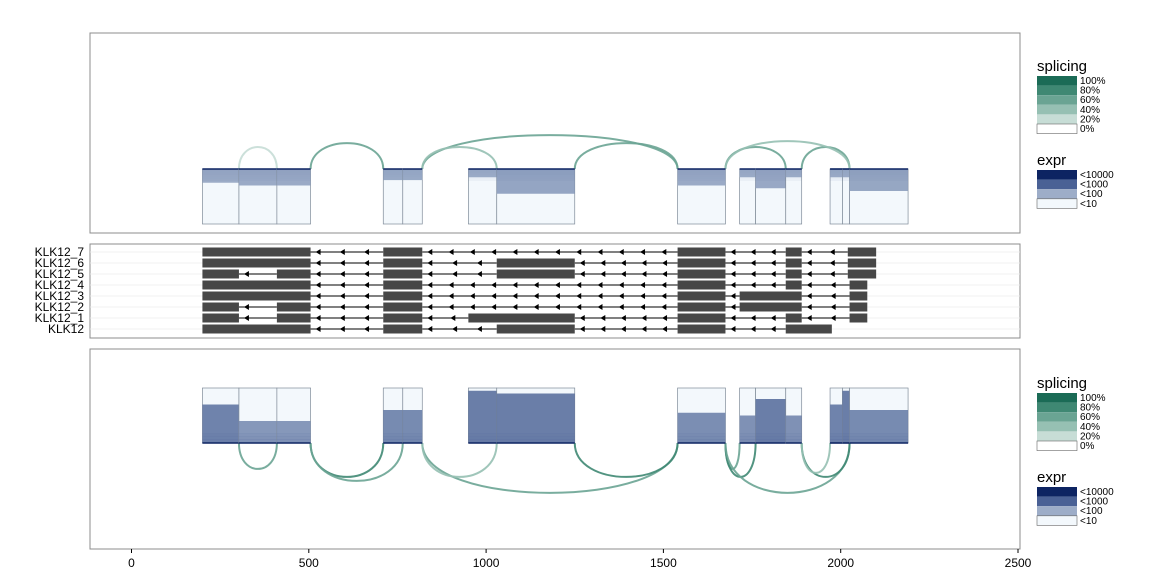 This screenshot has height=576, width=1152. Describe the element at coordinates (1051, 160) in the screenshot. I see `legend-expr-top-title: expr` at that location.